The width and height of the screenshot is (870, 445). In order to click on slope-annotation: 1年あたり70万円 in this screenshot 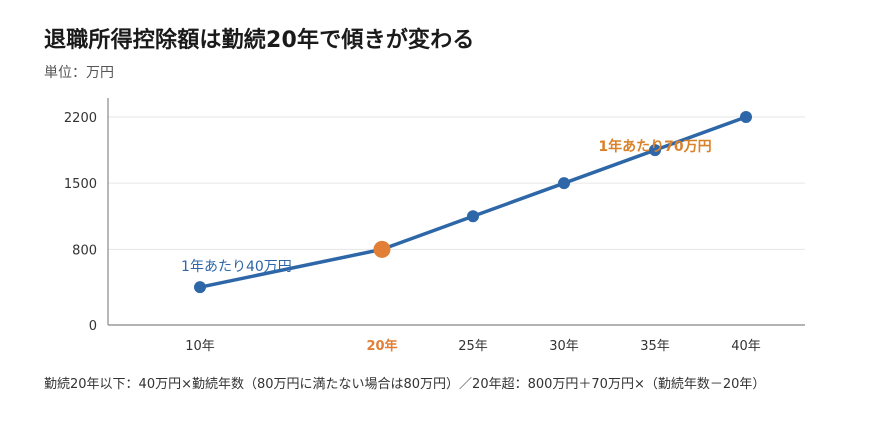, I will do `click(654, 146)`.